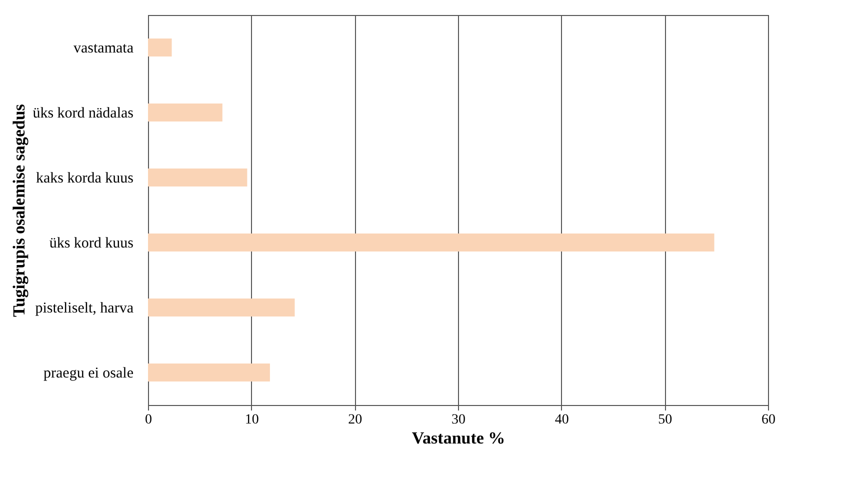 This screenshot has height=500, width=865. I want to click on x-tick-label: 20, so click(355, 420).